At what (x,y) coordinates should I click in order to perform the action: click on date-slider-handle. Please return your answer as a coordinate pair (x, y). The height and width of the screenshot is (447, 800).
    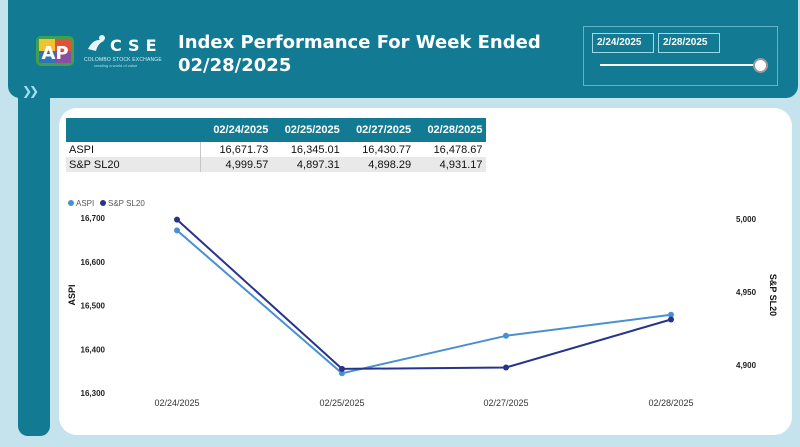
    Looking at the image, I should click on (760, 65).